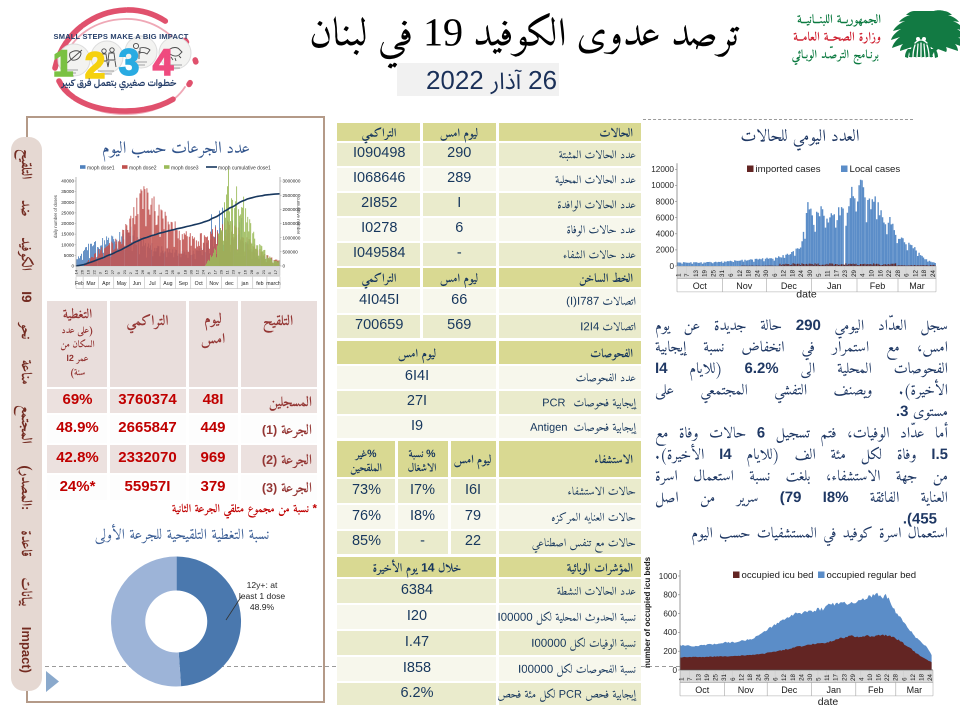  What do you see at coordinates (665, 201) in the screenshot?
I see `svg-text: 8000` at bounding box center [665, 201].